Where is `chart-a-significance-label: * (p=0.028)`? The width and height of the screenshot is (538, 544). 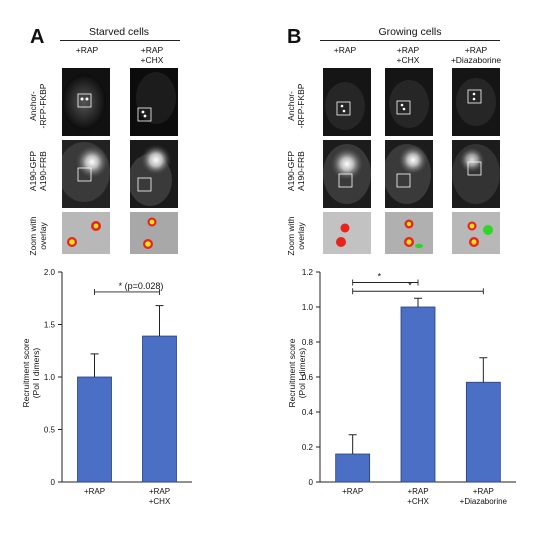
chart-a-significance-label: * (p=0.028) is located at coordinates (141, 286).